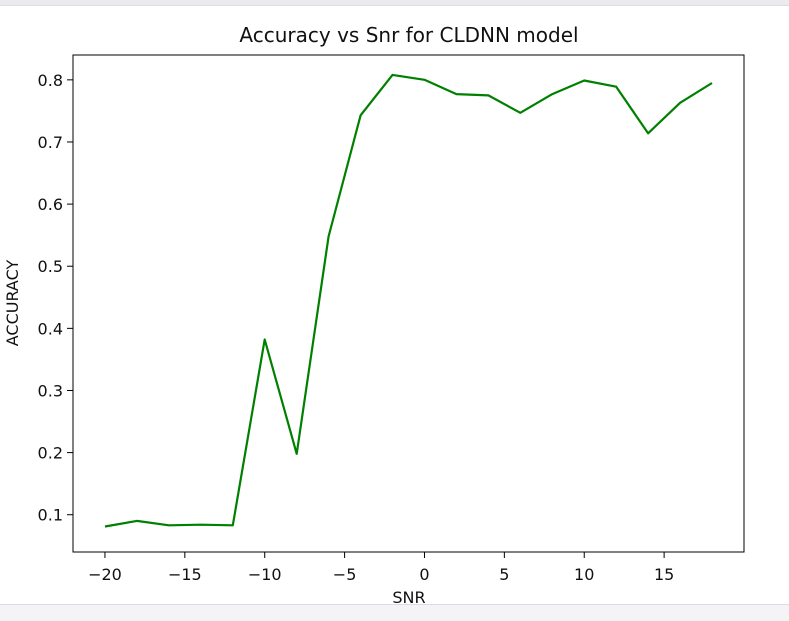 Image resolution: width=789 pixels, height=621 pixels. Describe the element at coordinates (394, 3) in the screenshot. I see `cell-top-border` at that location.